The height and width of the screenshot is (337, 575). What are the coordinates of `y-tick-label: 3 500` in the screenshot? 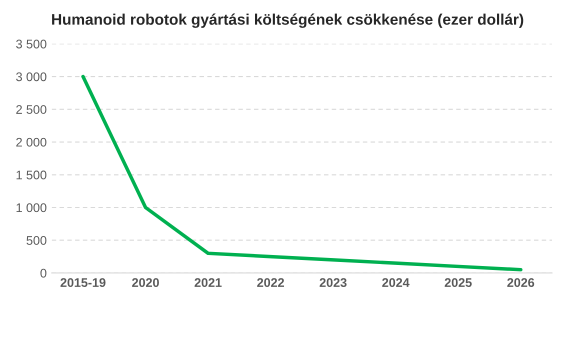 It's located at (31, 44).